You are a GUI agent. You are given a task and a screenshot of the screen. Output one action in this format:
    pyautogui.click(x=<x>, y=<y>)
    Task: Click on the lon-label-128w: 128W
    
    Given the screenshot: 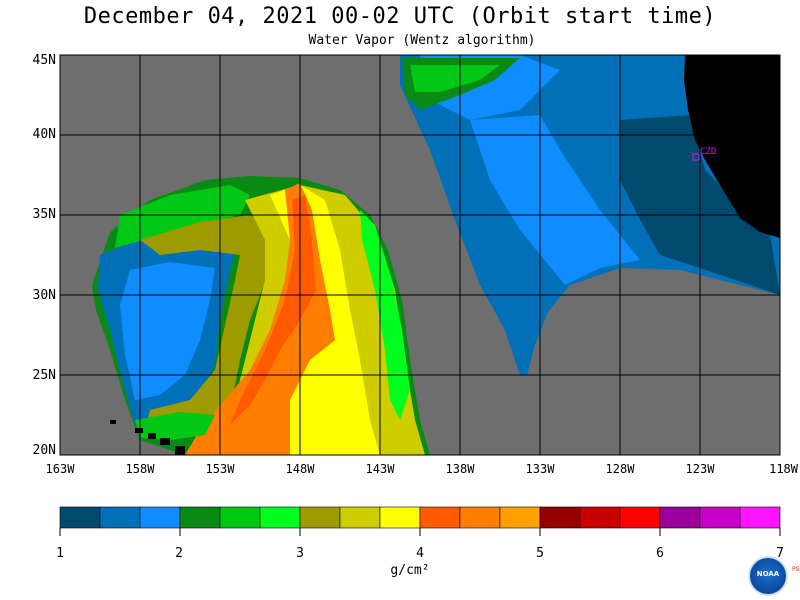 What is the action you would take?
    pyautogui.click(x=620, y=469)
    